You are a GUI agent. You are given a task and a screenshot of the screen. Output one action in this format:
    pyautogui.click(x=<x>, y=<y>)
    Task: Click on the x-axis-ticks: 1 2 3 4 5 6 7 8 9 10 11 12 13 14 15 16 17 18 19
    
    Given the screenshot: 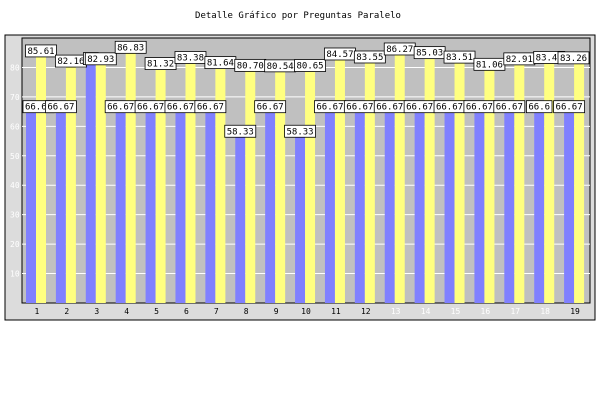 What is the action you would take?
    pyautogui.click(x=308, y=311)
    